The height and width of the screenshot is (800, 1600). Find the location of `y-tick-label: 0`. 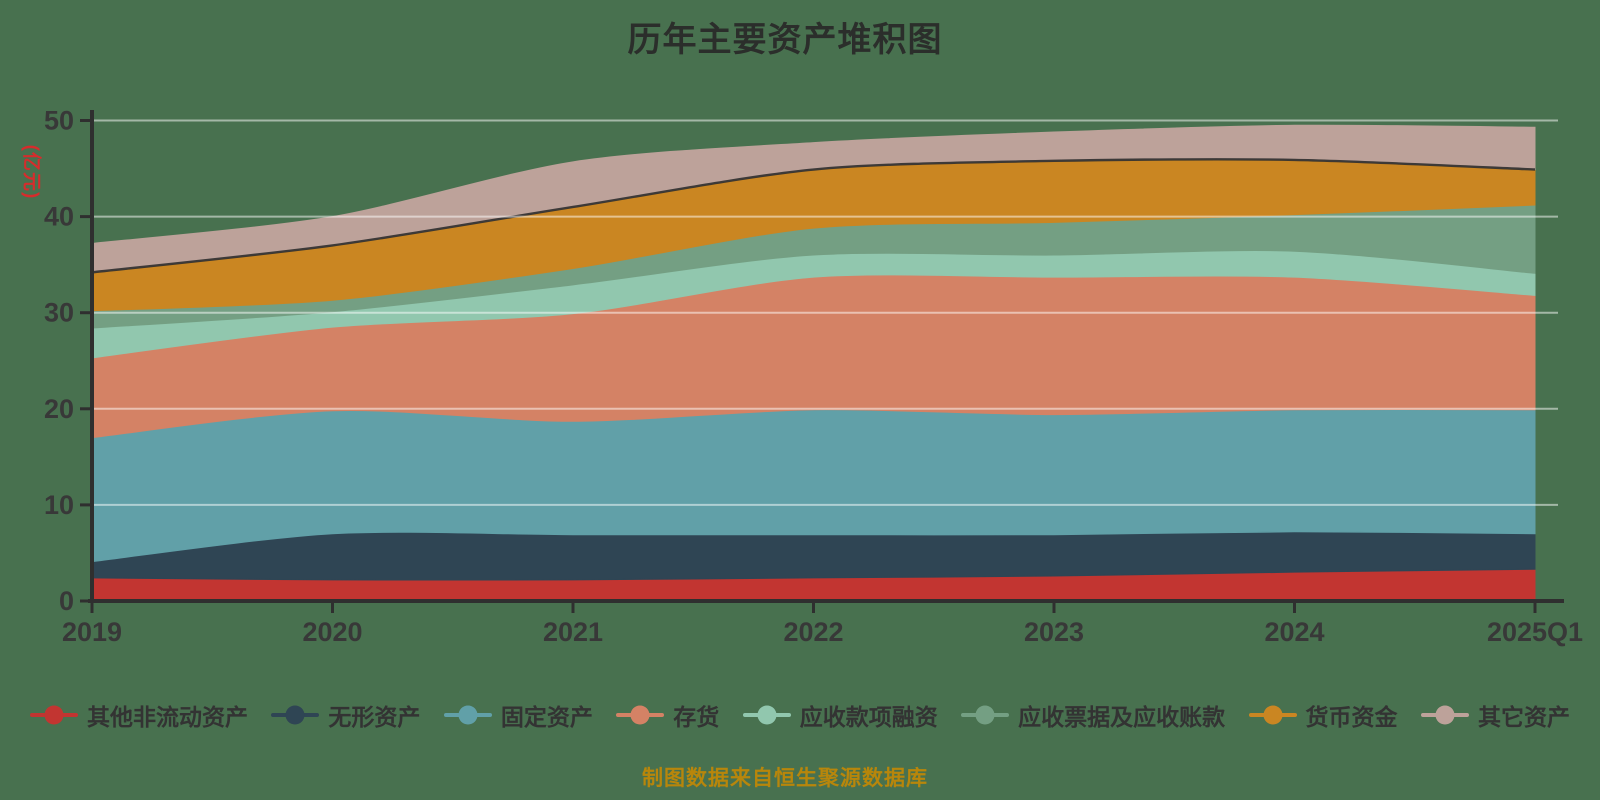

y-tick-label: 0 is located at coordinates (66, 601).